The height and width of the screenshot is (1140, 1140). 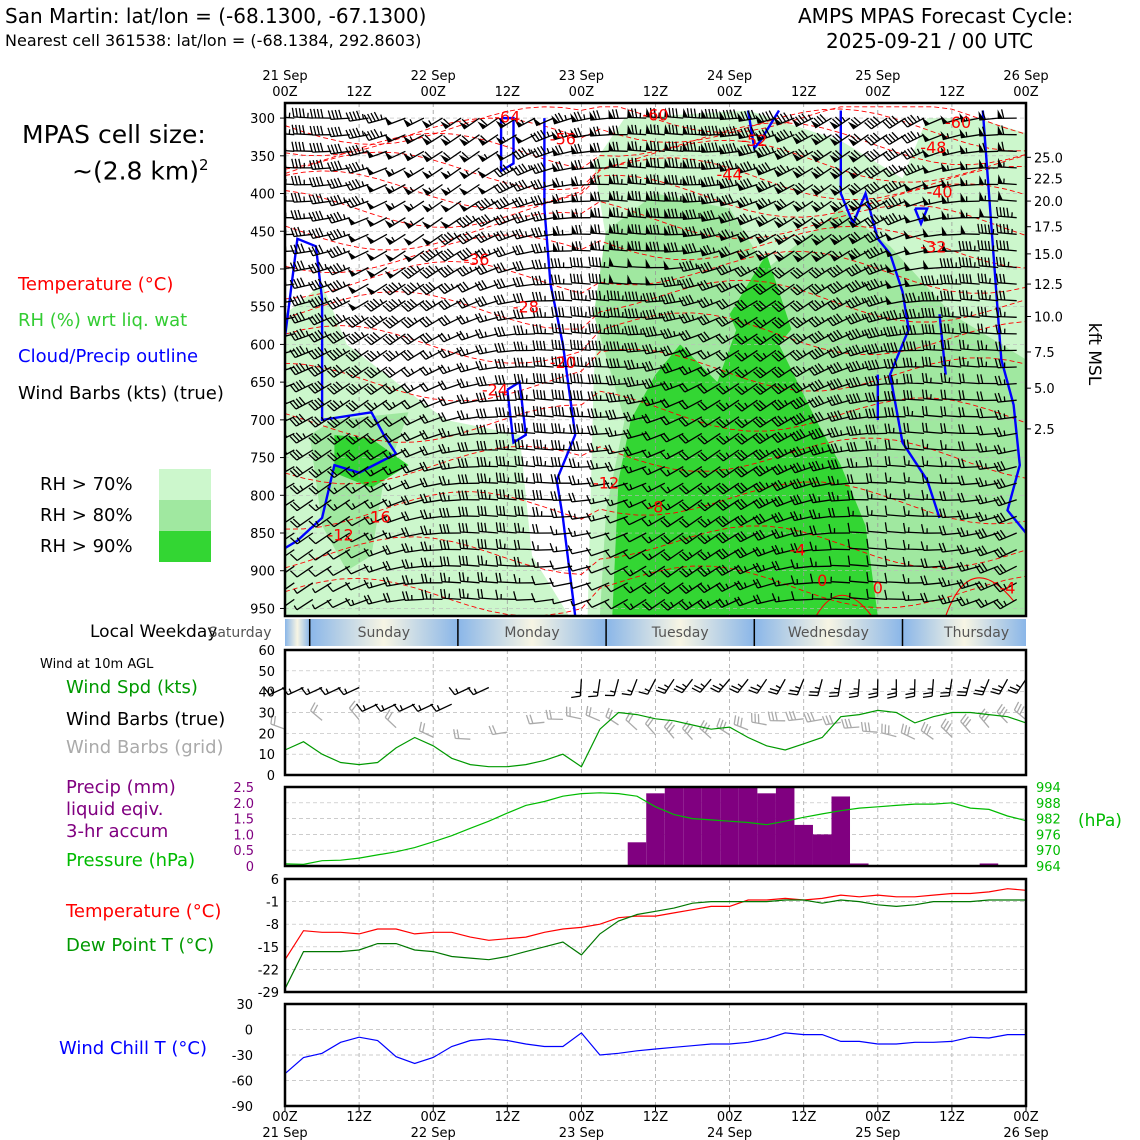 What do you see at coordinates (939, 191) in the screenshot?
I see `temperature-label: -40` at bounding box center [939, 191].